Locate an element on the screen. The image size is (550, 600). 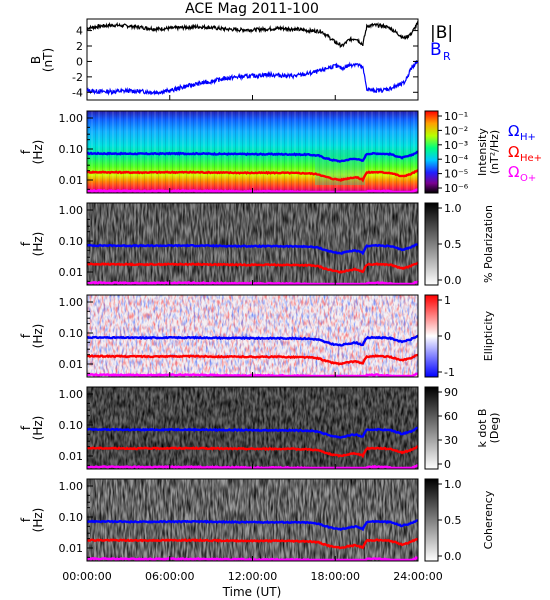
colorbar-tick-label: 10⁻² is located at coordinates (456, 130).